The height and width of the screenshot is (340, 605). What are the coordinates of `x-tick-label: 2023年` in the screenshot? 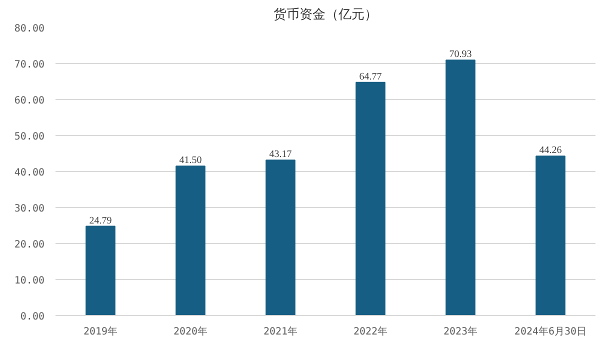 It's located at (460, 332).